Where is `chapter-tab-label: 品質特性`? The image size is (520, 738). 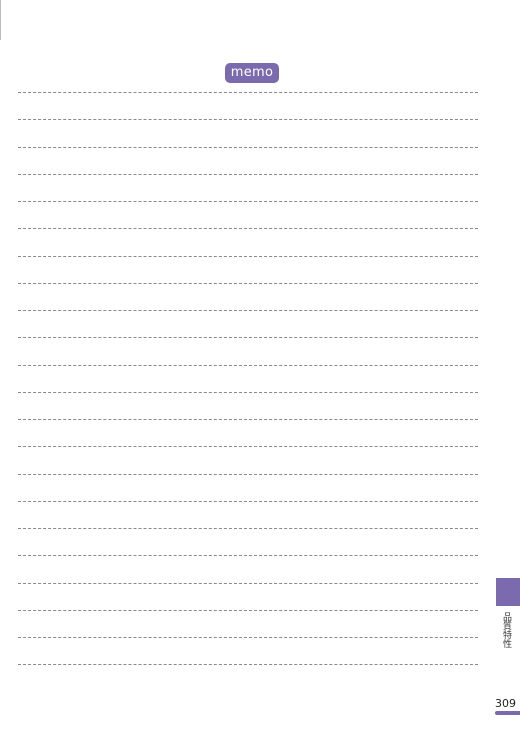 chapter-tab-label: 品質特性 is located at coordinates (506, 630).